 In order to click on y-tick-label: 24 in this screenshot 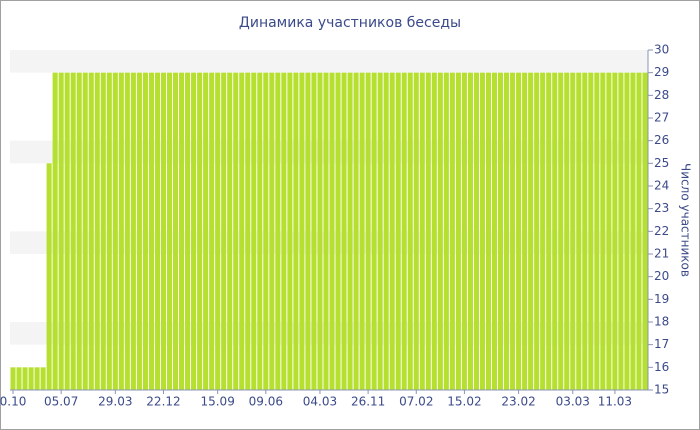, I will do `click(661, 186)`.